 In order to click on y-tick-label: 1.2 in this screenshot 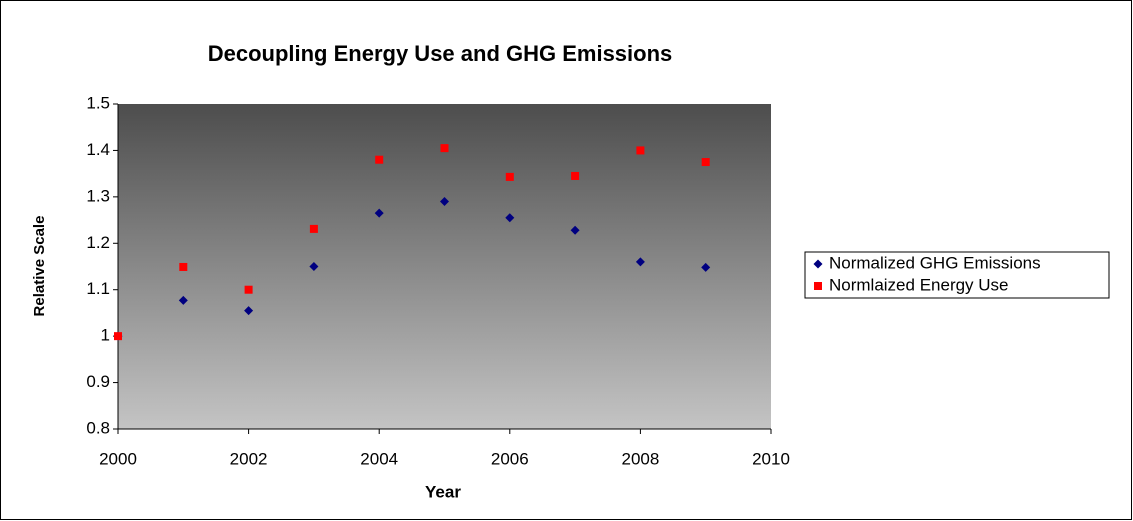, I will do `click(98, 242)`.